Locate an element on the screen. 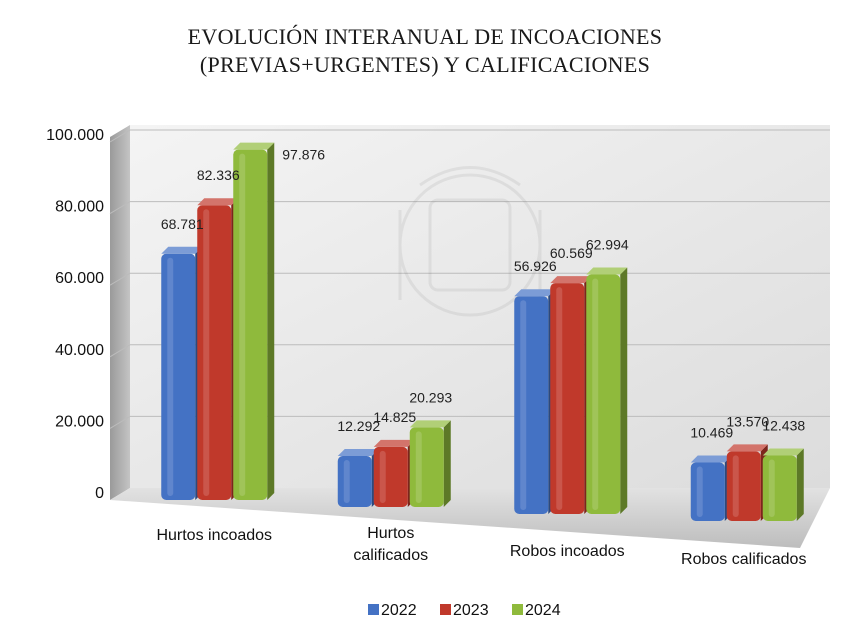 This screenshot has width=851, height=634. y-tick-label: 0 is located at coordinates (99, 493).